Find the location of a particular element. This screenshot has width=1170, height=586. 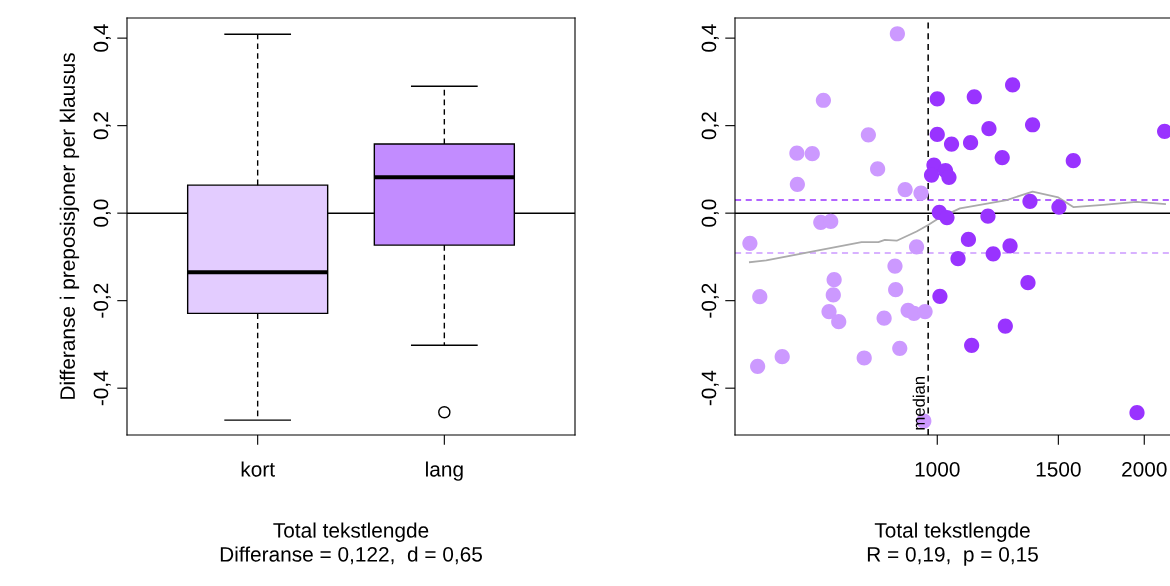

x-axis-title: Total tekstlengde Differanse = 0,122, d = 0,65 is located at coordinates (351, 543).